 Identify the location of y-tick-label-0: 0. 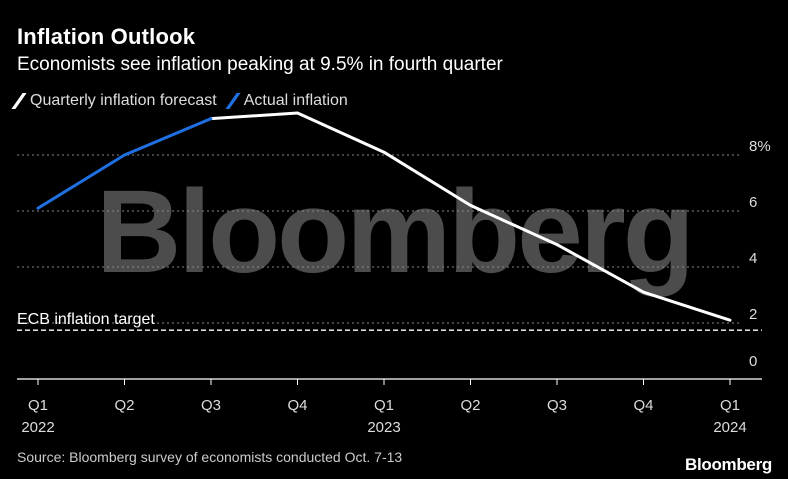
(753, 361).